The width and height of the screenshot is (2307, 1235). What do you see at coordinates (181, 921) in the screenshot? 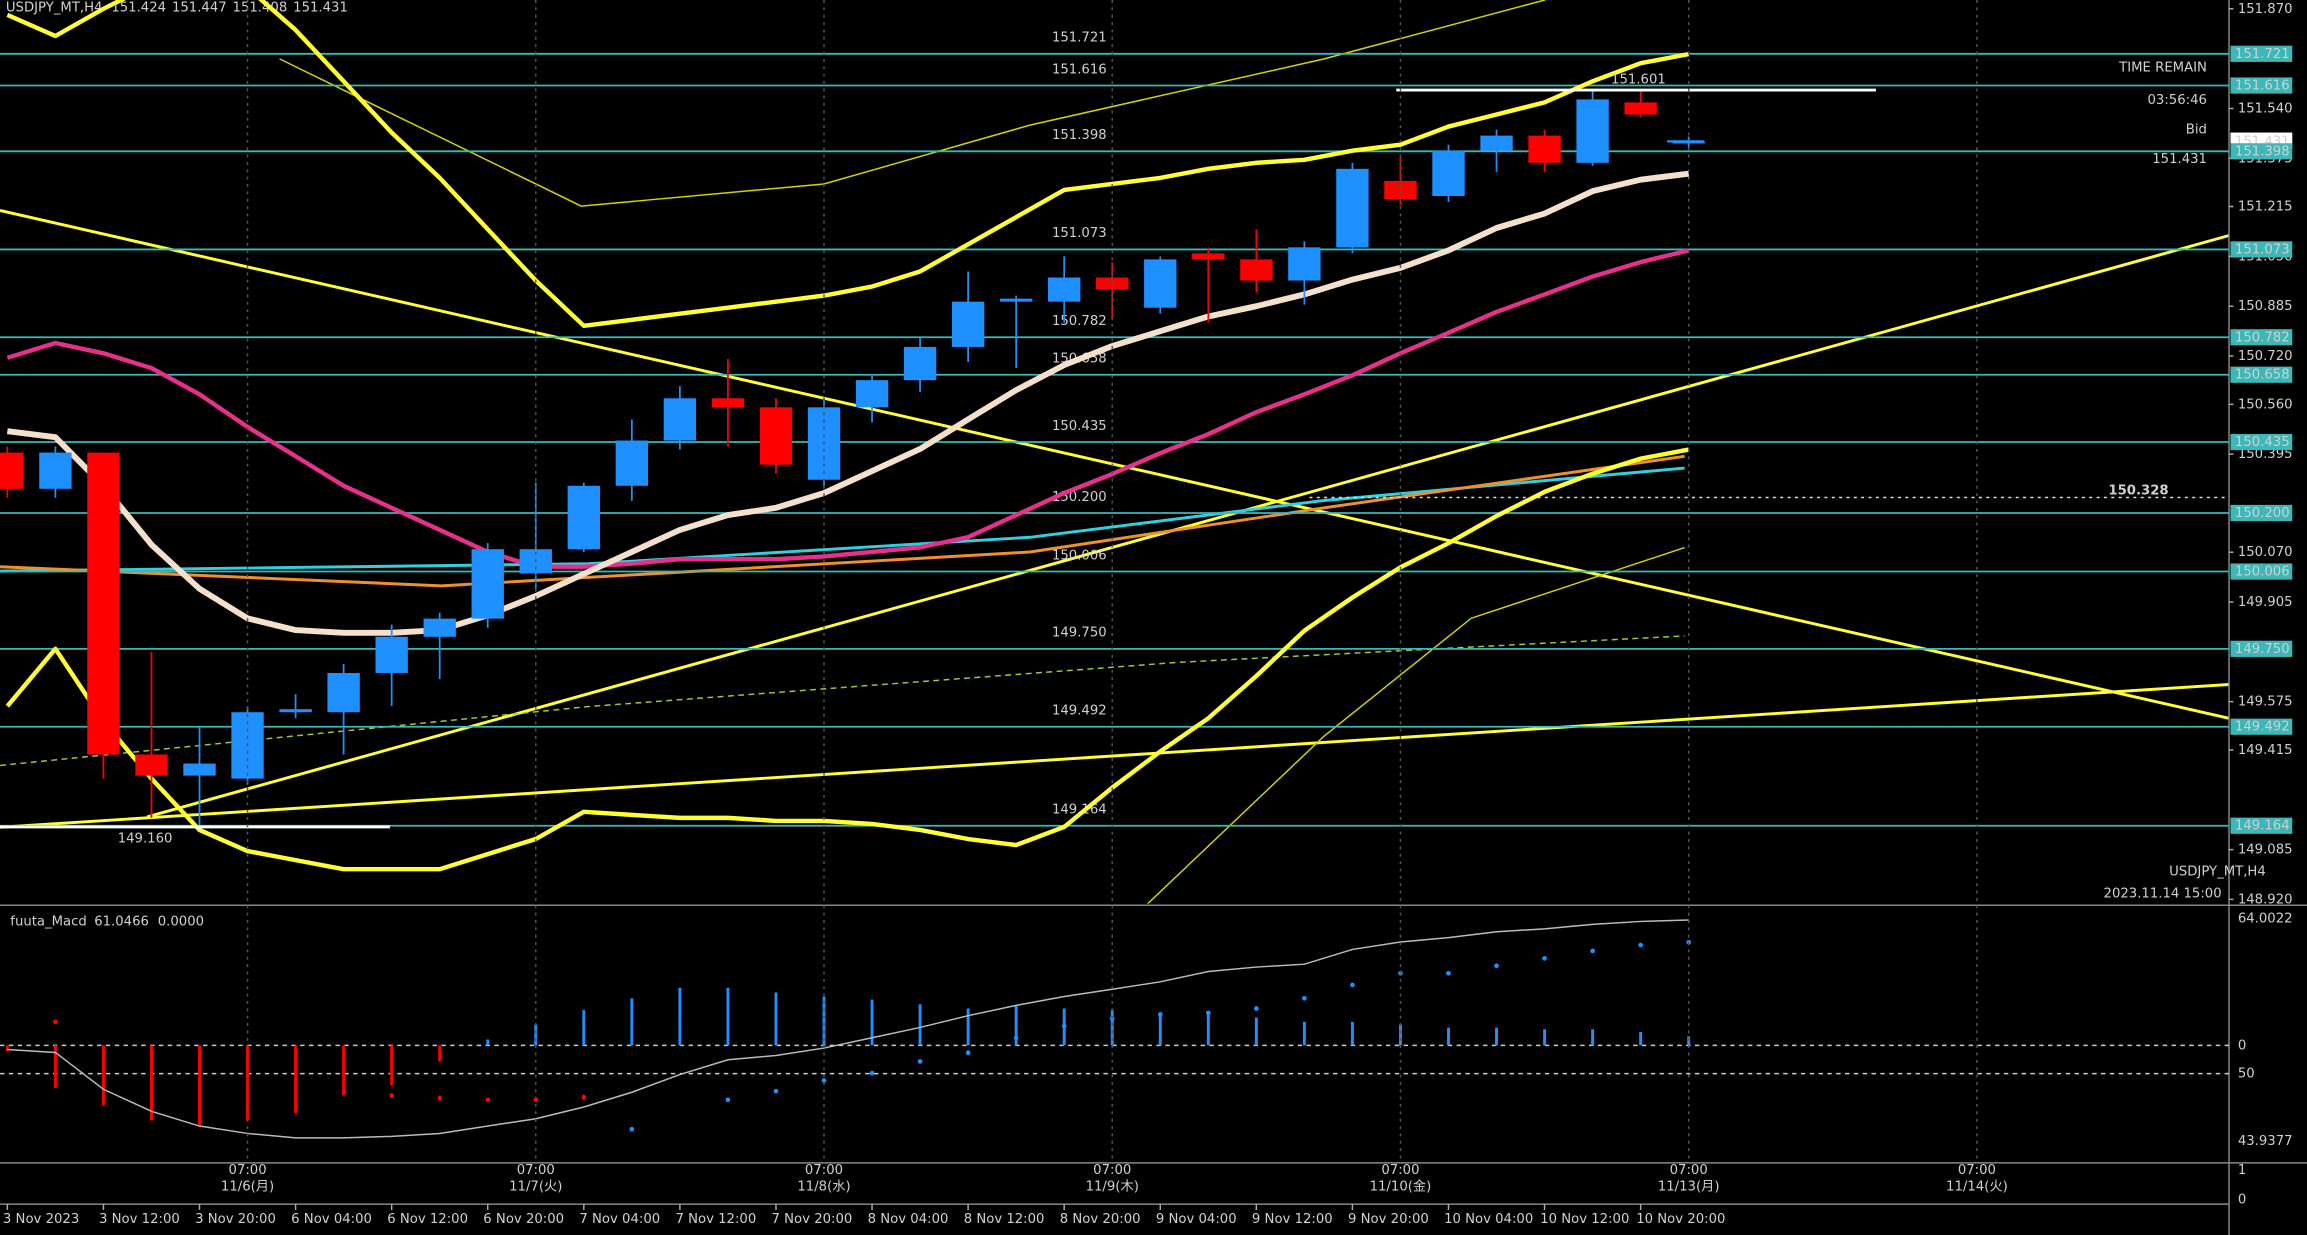
I see `macd-value2: 0.0000` at bounding box center [181, 921].